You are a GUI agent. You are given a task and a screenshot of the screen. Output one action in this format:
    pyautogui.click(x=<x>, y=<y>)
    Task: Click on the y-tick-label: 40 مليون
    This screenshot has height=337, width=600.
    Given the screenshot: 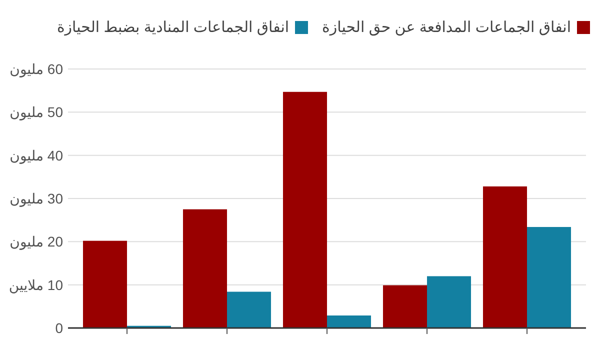 What is the action you would take?
    pyautogui.click(x=37, y=155)
    